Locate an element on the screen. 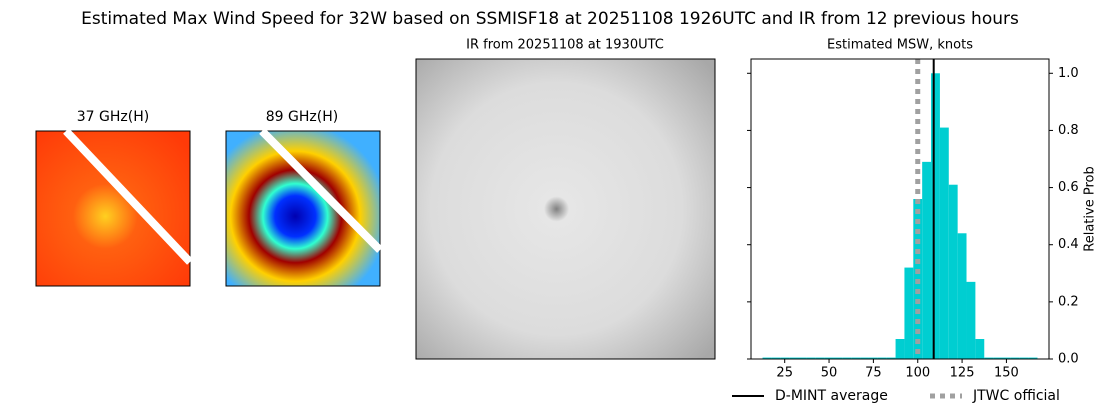 The image size is (1100, 409). y-tick-label: 1.0 is located at coordinates (1068, 73).